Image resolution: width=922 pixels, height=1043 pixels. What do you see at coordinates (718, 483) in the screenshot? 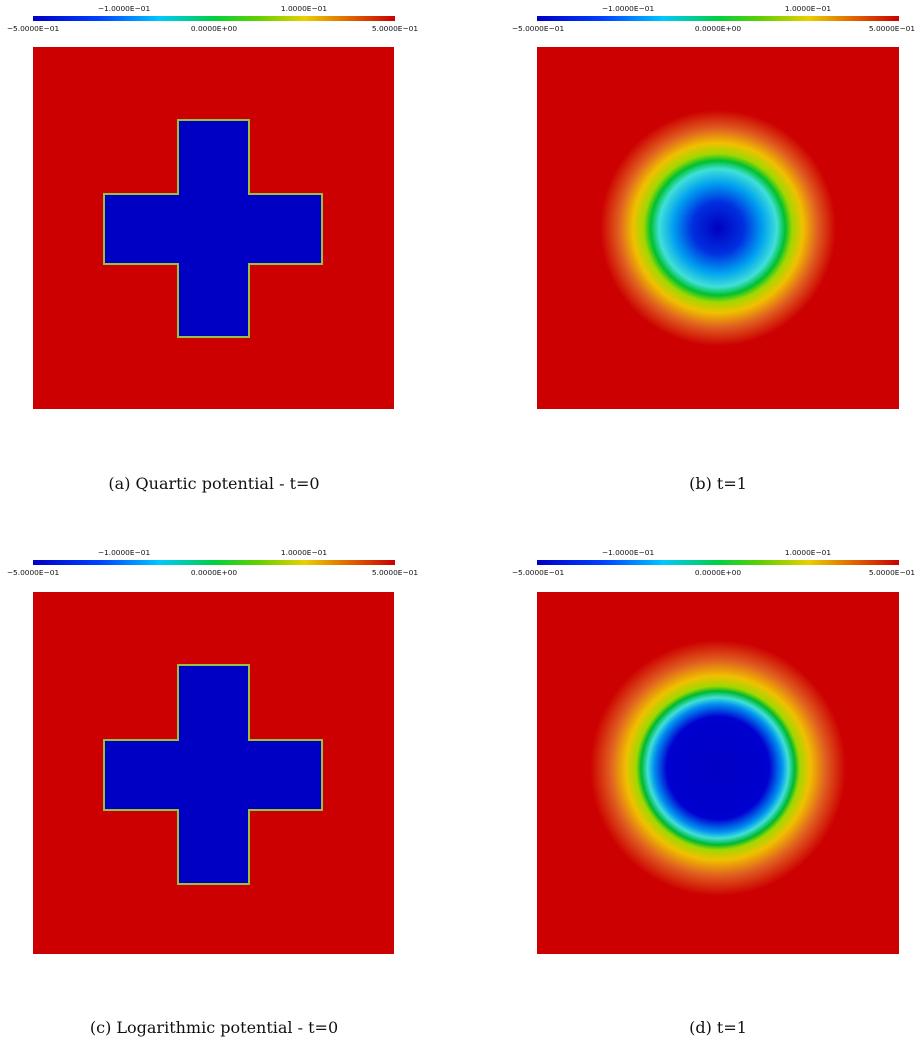
I see `panel-caption: (b) t=1` at bounding box center [718, 483].